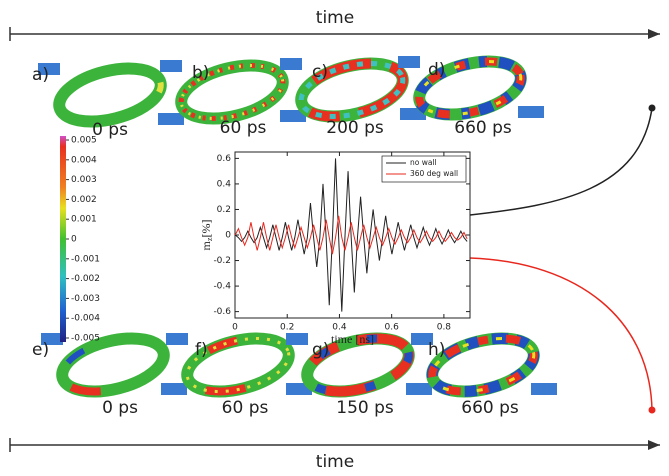 This screenshot has height=476, width=669. What do you see at coordinates (85, 259) in the screenshot?
I see `colorbar-tick-label: -0.001` at bounding box center [85, 259].